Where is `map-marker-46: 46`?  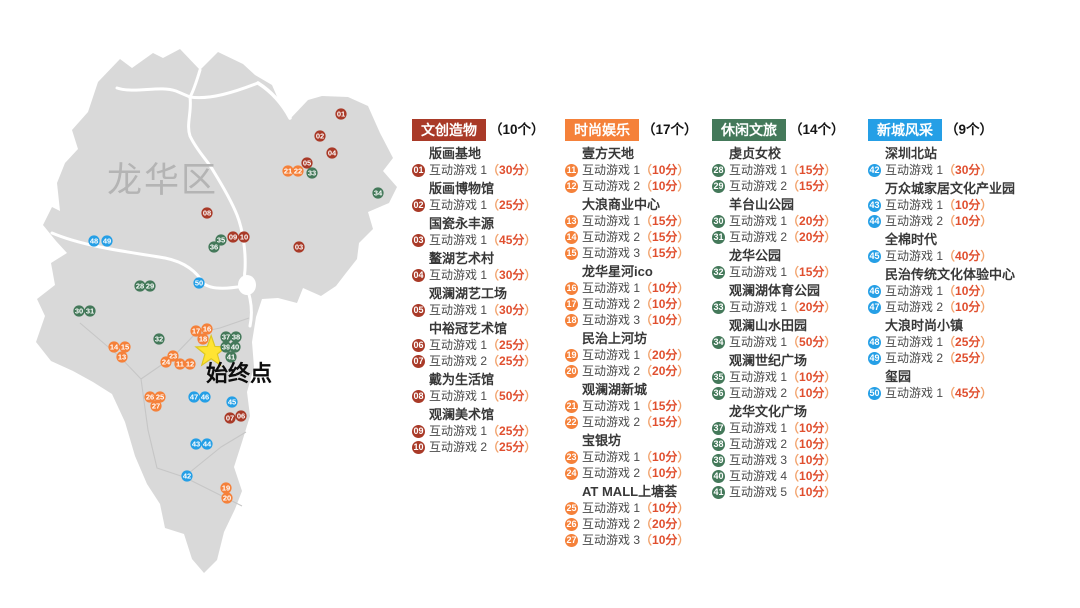
map-marker-46: 46 is located at coordinates (205, 397).